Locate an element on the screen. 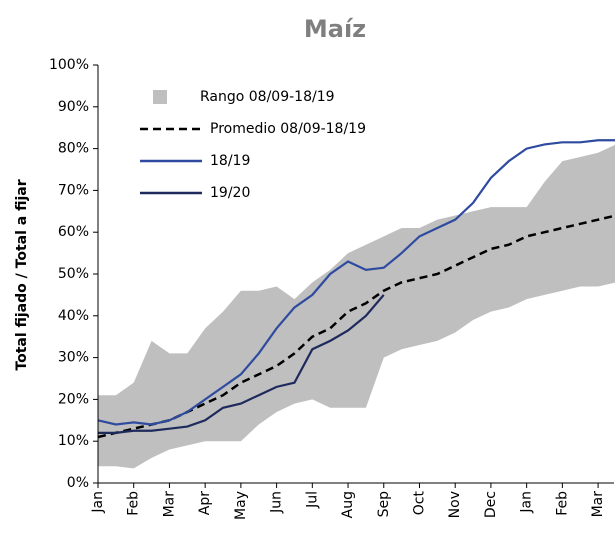 The height and width of the screenshot is (534, 615). x-tick-label: Jul is located at coordinates (312, 500).